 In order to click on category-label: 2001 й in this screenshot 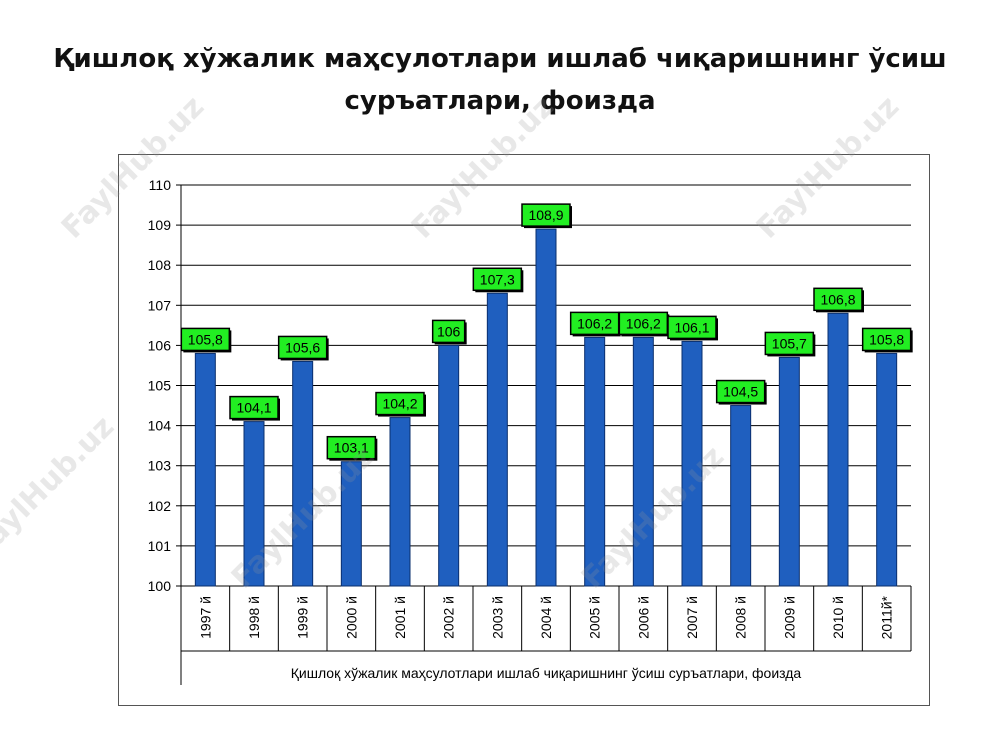, I will do `click(400, 617)`.